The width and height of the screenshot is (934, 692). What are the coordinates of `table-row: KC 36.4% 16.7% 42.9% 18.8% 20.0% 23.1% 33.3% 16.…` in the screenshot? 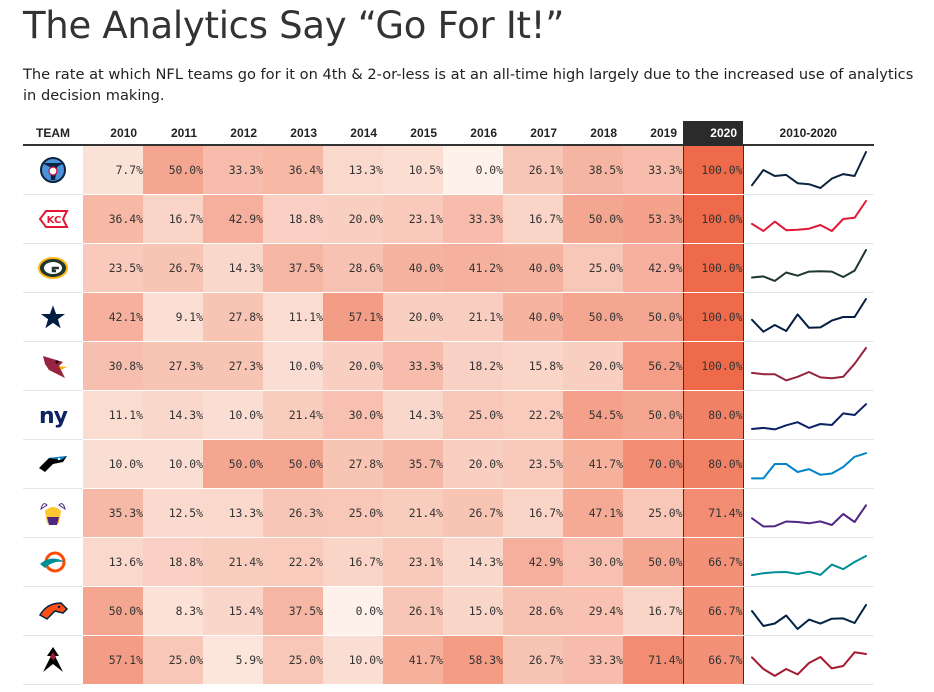 It's located at (448, 219).